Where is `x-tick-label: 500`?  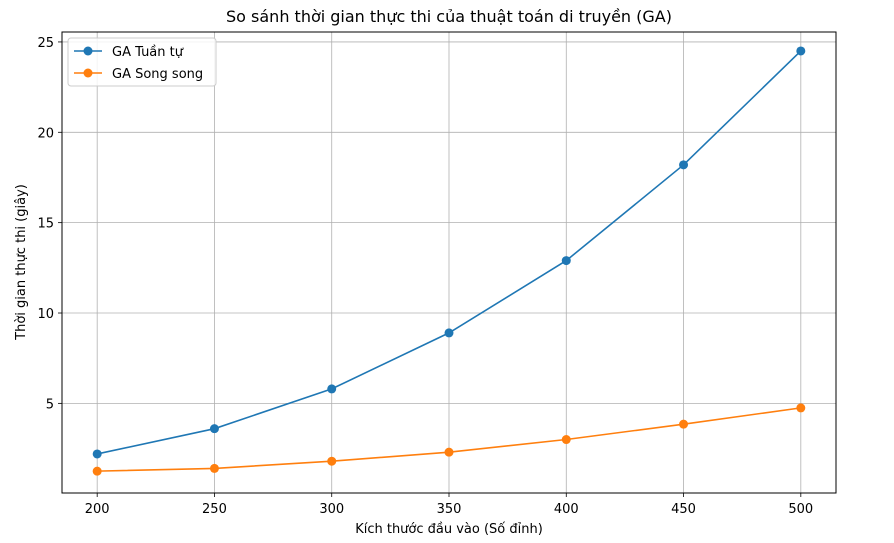 x-tick-label: 500 is located at coordinates (800, 509).